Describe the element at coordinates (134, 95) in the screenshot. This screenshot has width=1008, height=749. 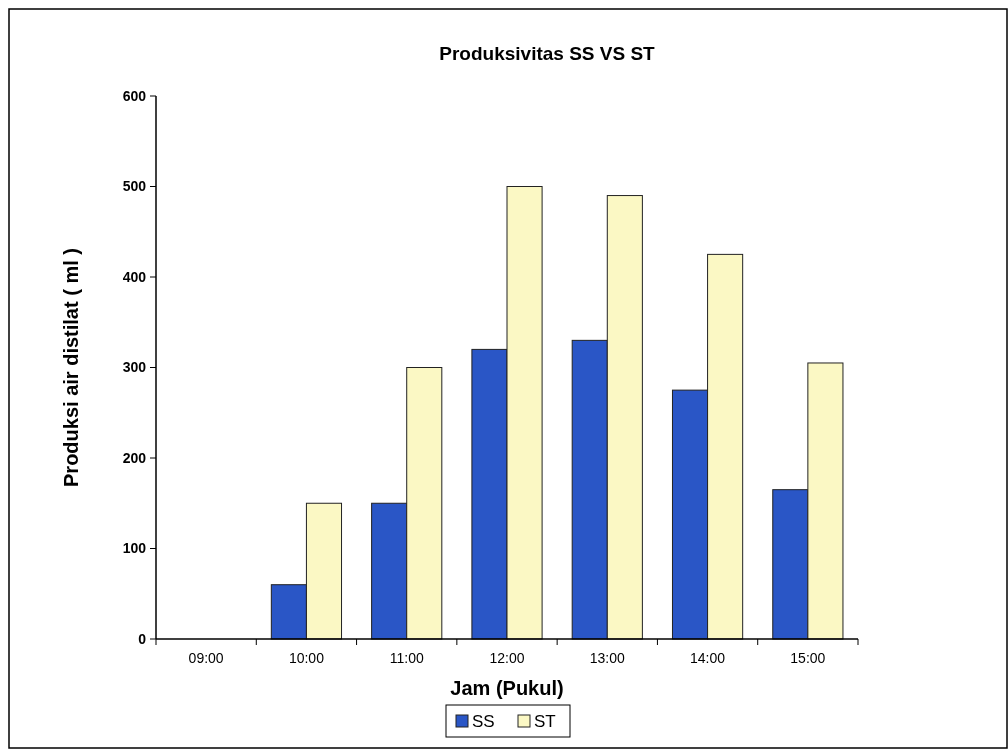
I see `y-tick-label: 600` at that location.